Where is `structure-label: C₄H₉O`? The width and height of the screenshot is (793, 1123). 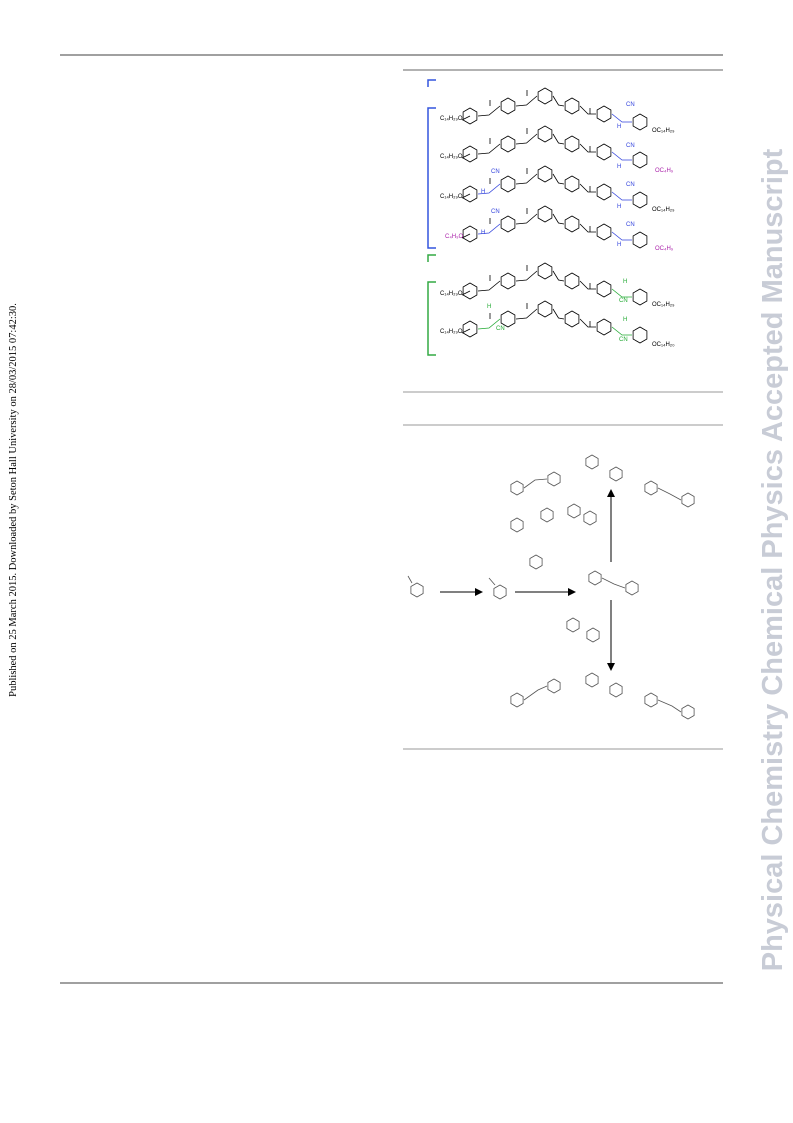 structure-label: C₄H₉O is located at coordinates (454, 237).